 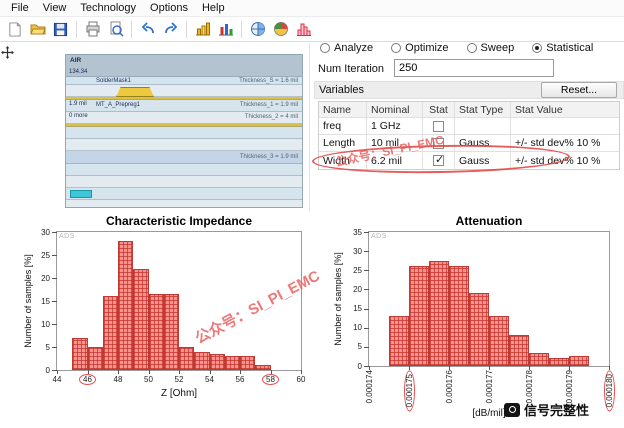 What do you see at coordinates (564, 126) in the screenshot?
I see `cell-stat-value` at bounding box center [564, 126].